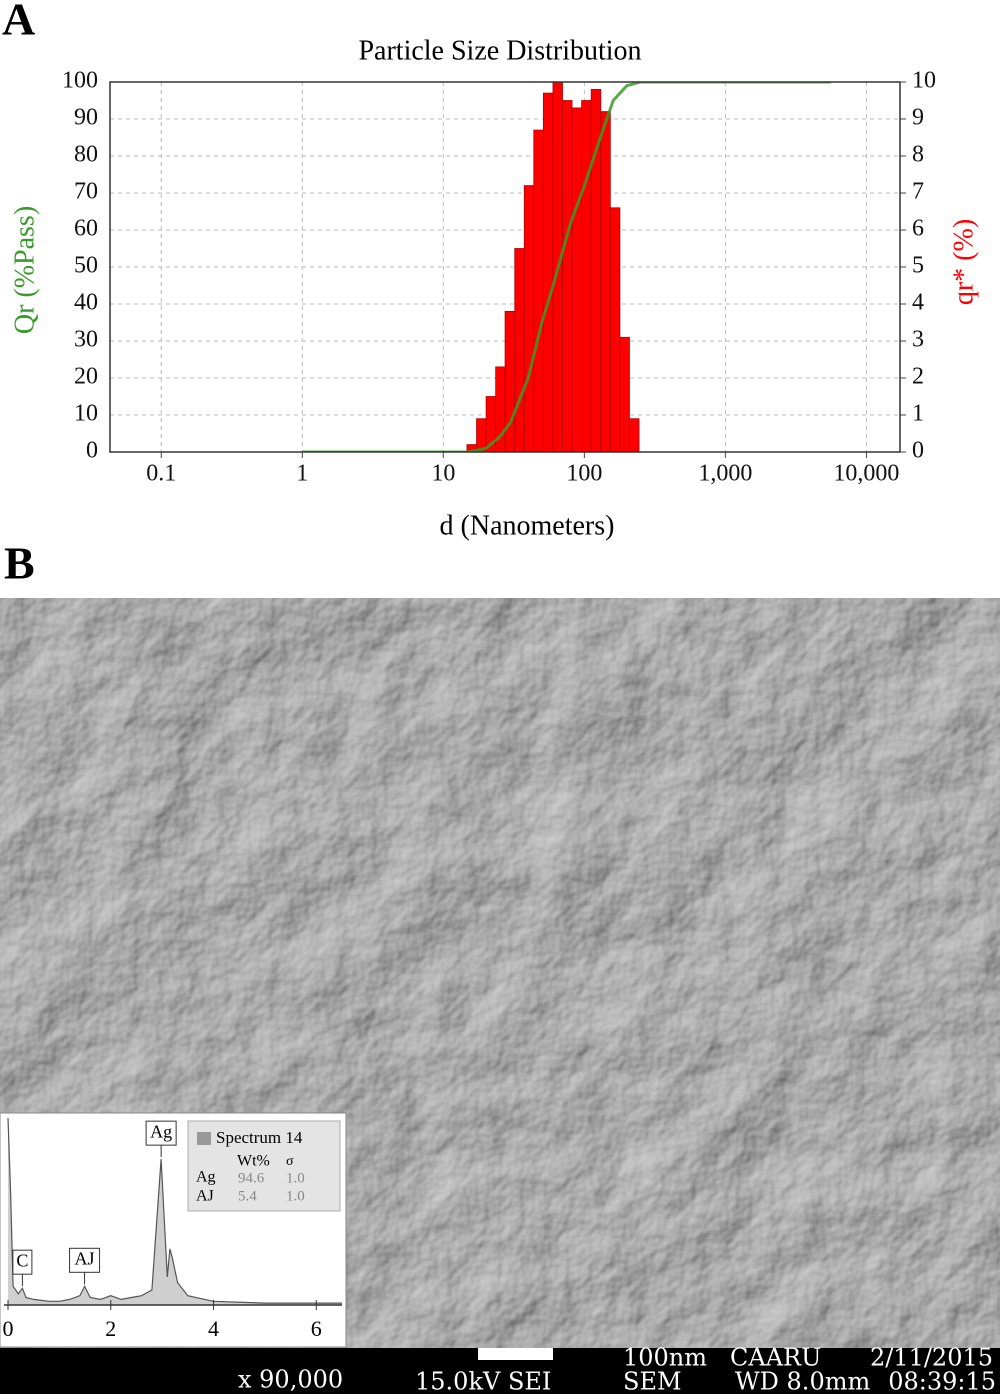 The width and height of the screenshot is (1000, 1394). I want to click on y2-tick-label: 8, so click(918, 155).